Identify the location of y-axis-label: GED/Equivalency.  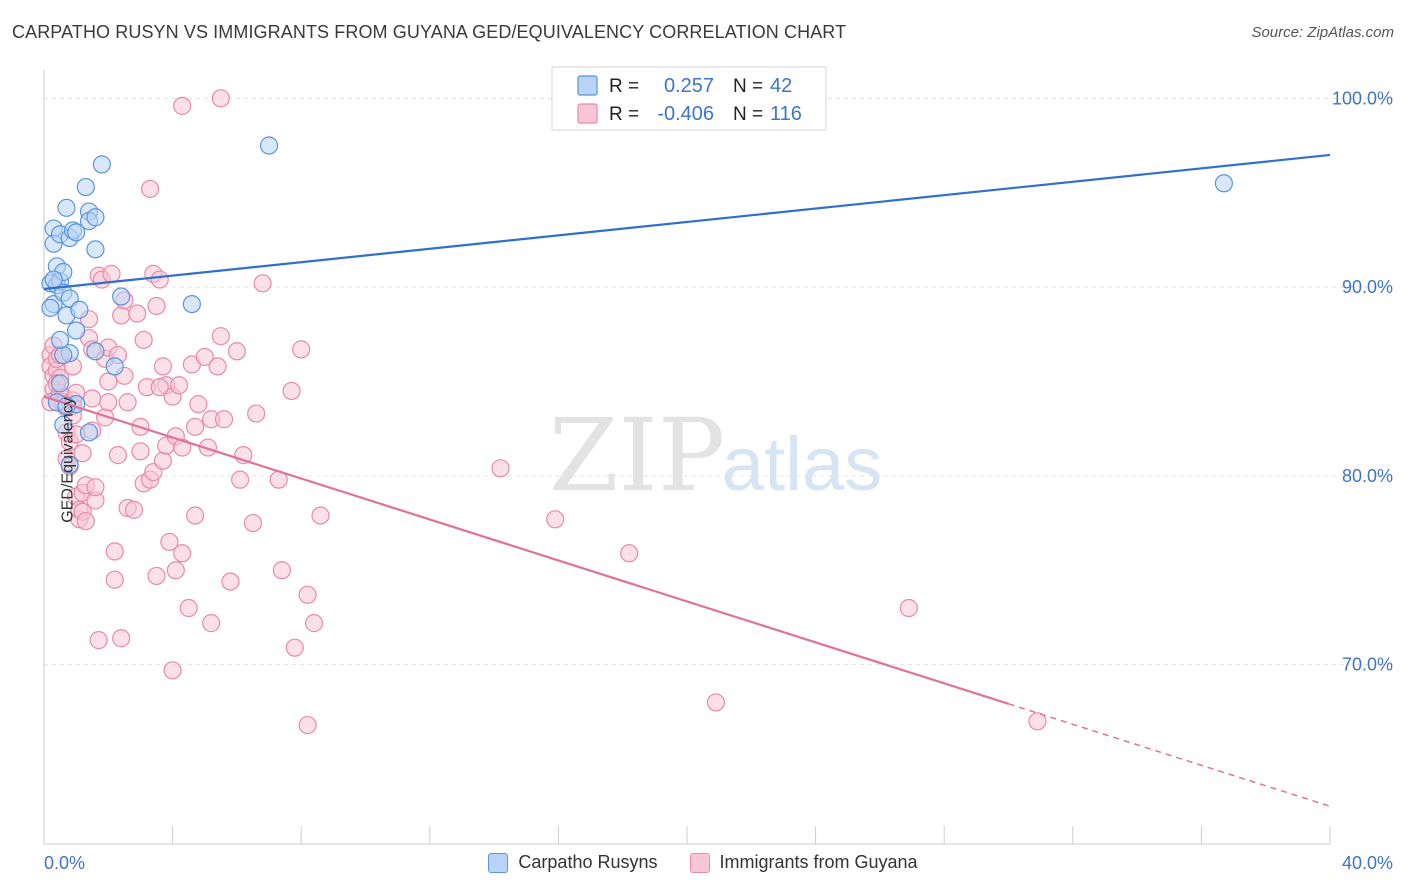
(68, 460).